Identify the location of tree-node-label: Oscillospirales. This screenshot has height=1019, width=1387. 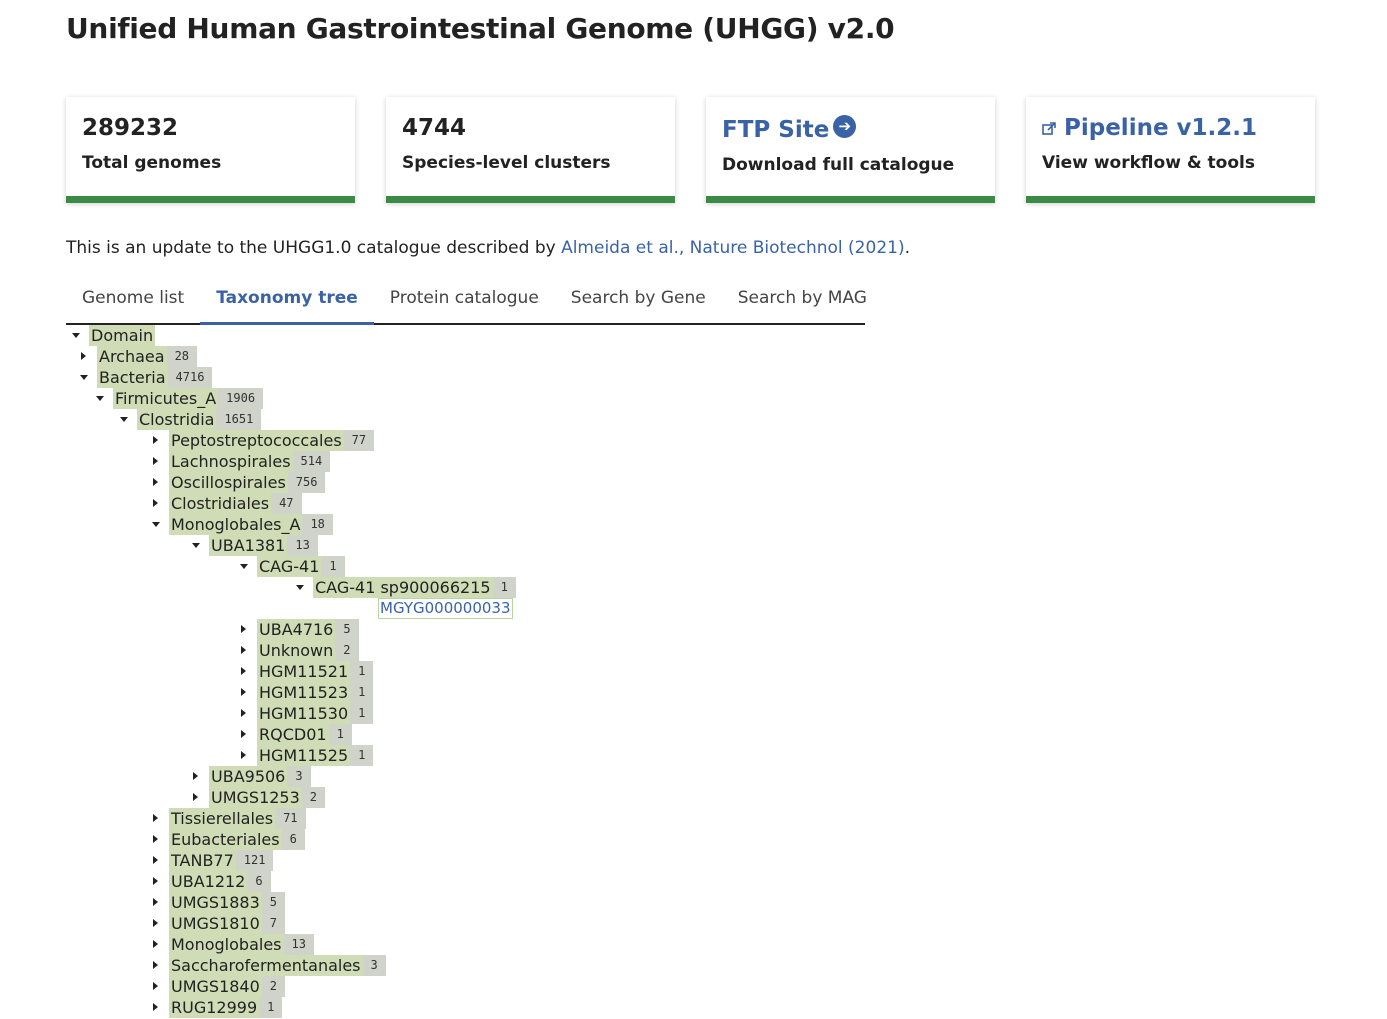
(228, 482).